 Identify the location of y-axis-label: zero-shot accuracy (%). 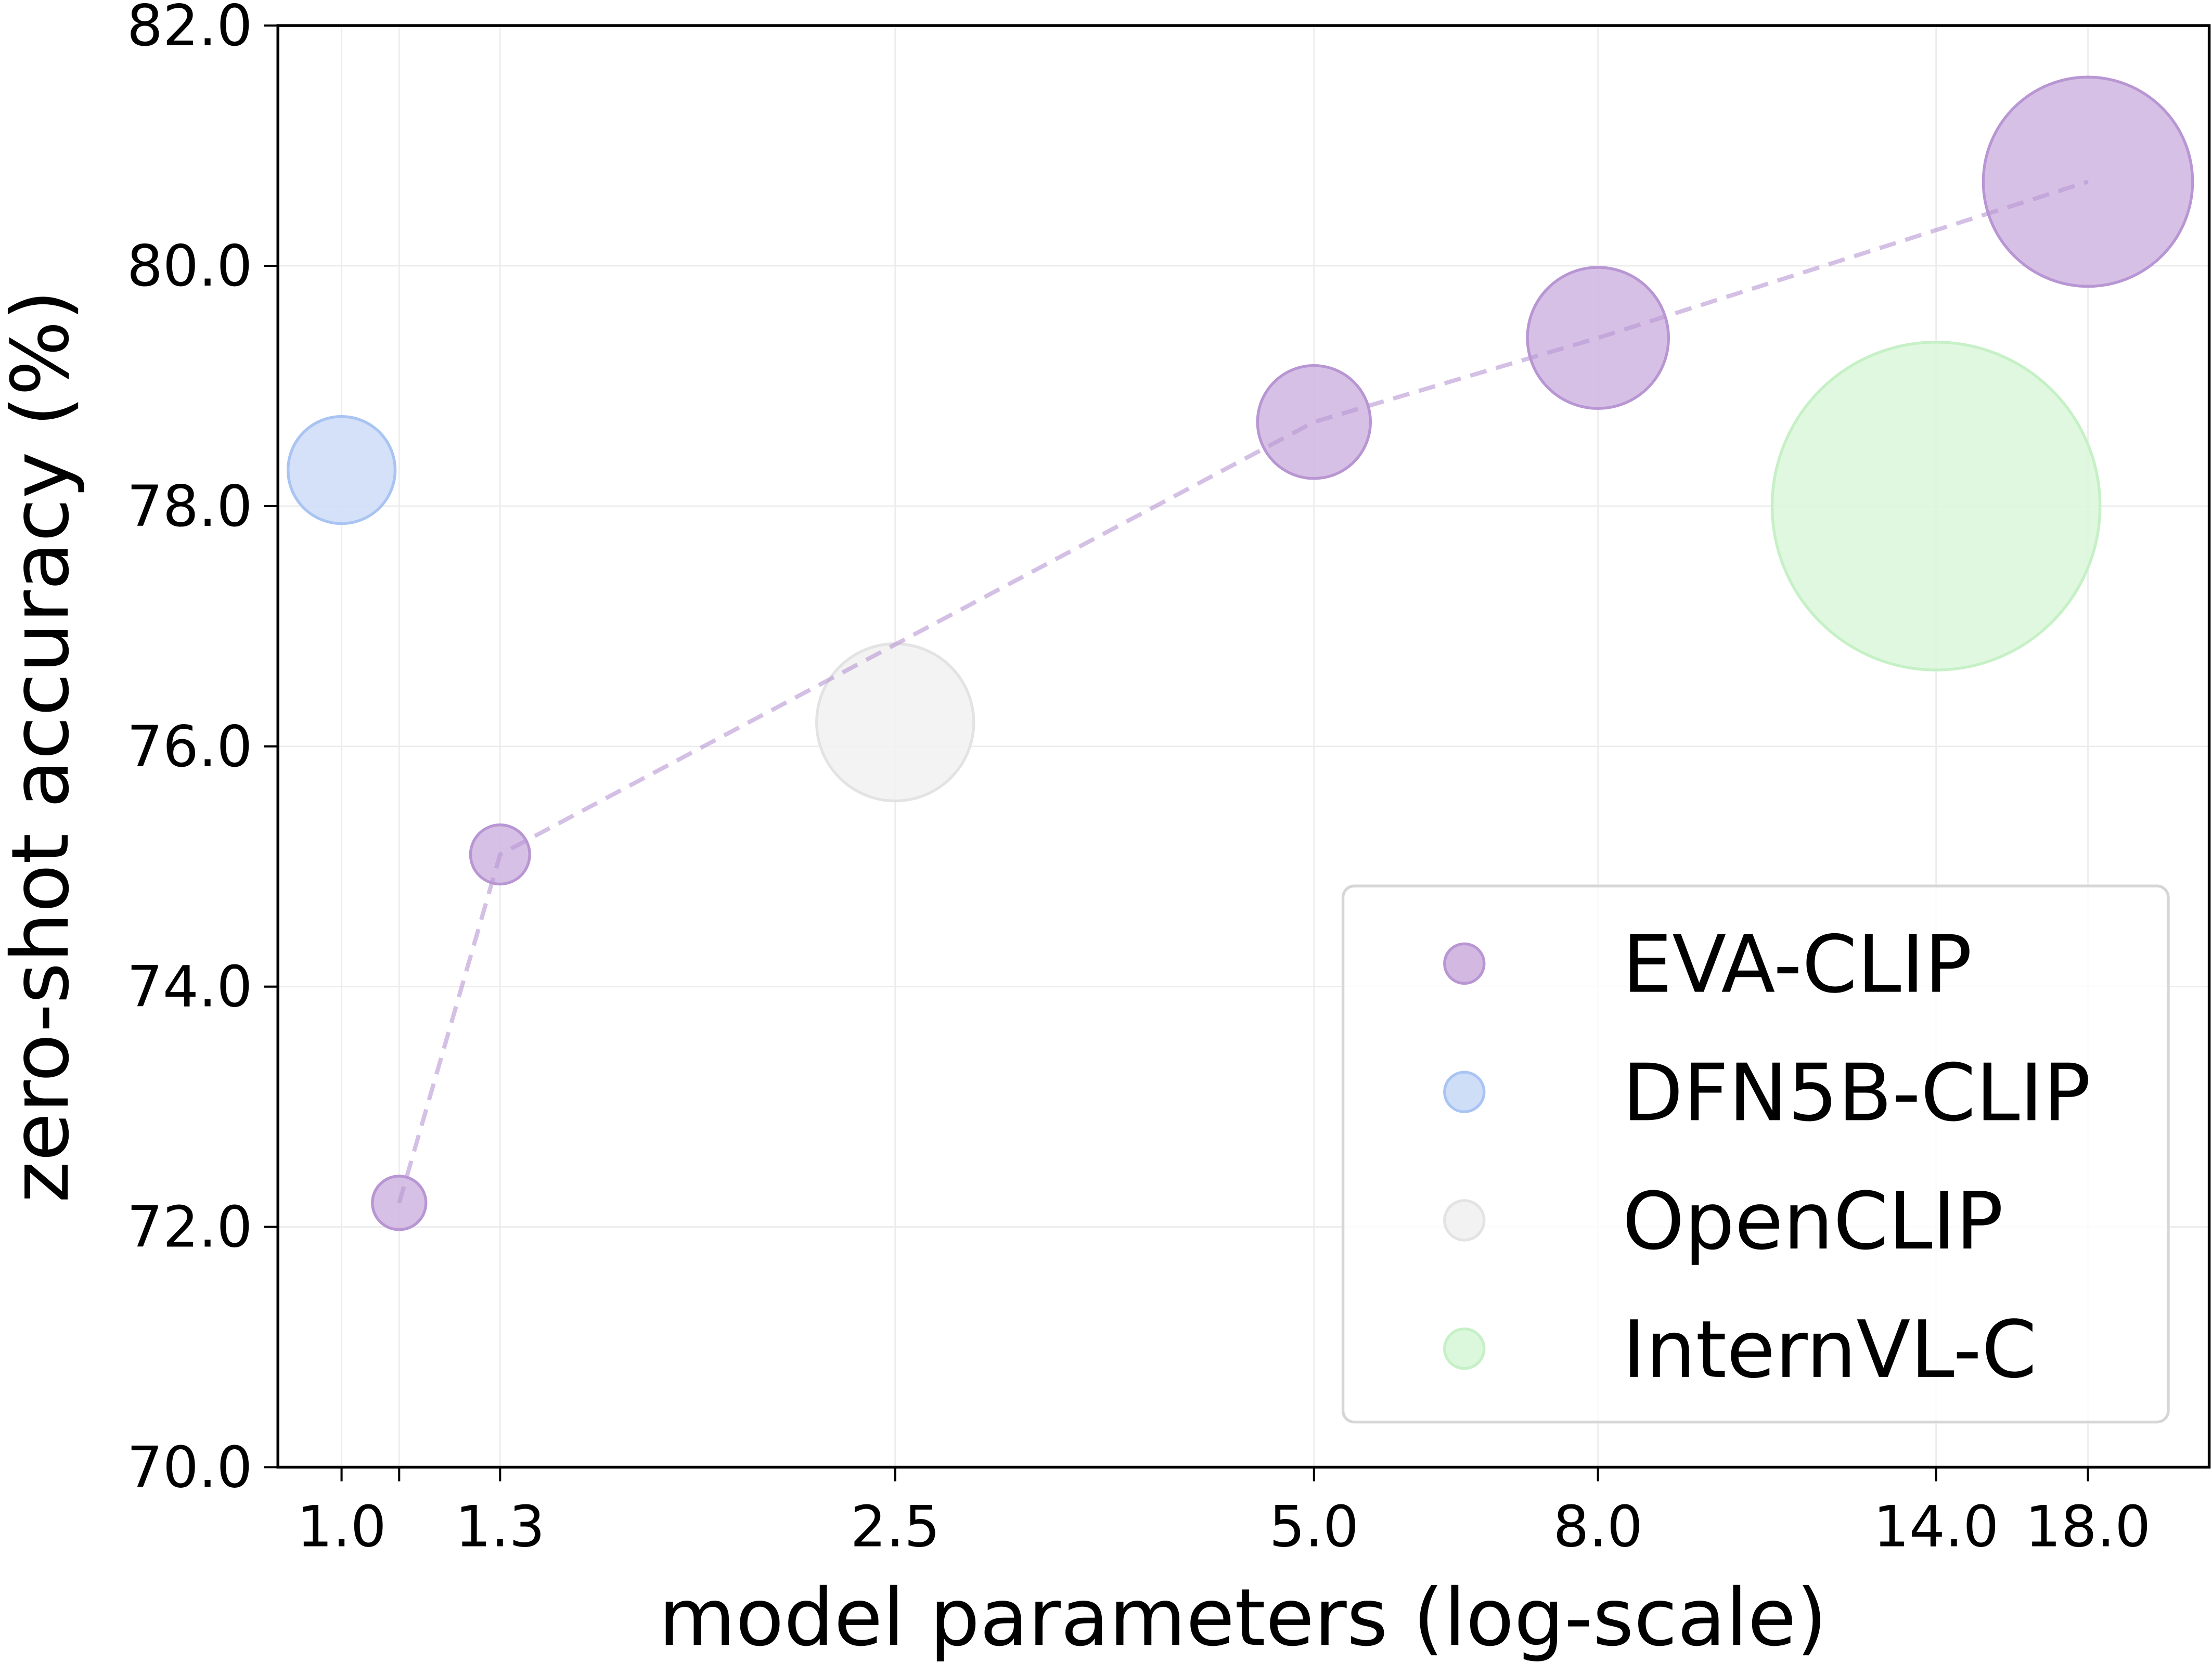
(43, 747).